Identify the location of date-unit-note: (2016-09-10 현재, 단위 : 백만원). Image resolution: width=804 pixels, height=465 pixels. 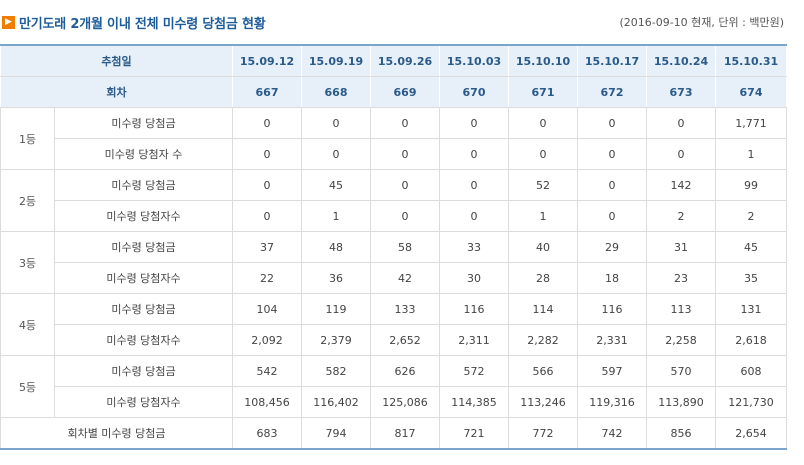
(701, 22).